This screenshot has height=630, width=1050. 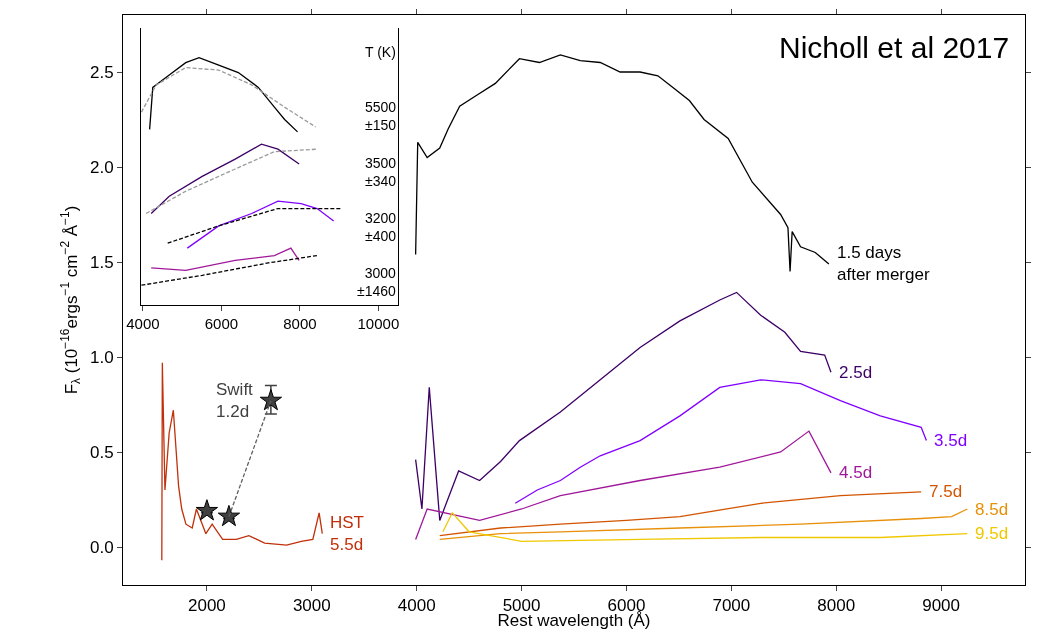 What do you see at coordinates (946, 491) in the screenshot?
I see `series-label: 7.5d` at bounding box center [946, 491].